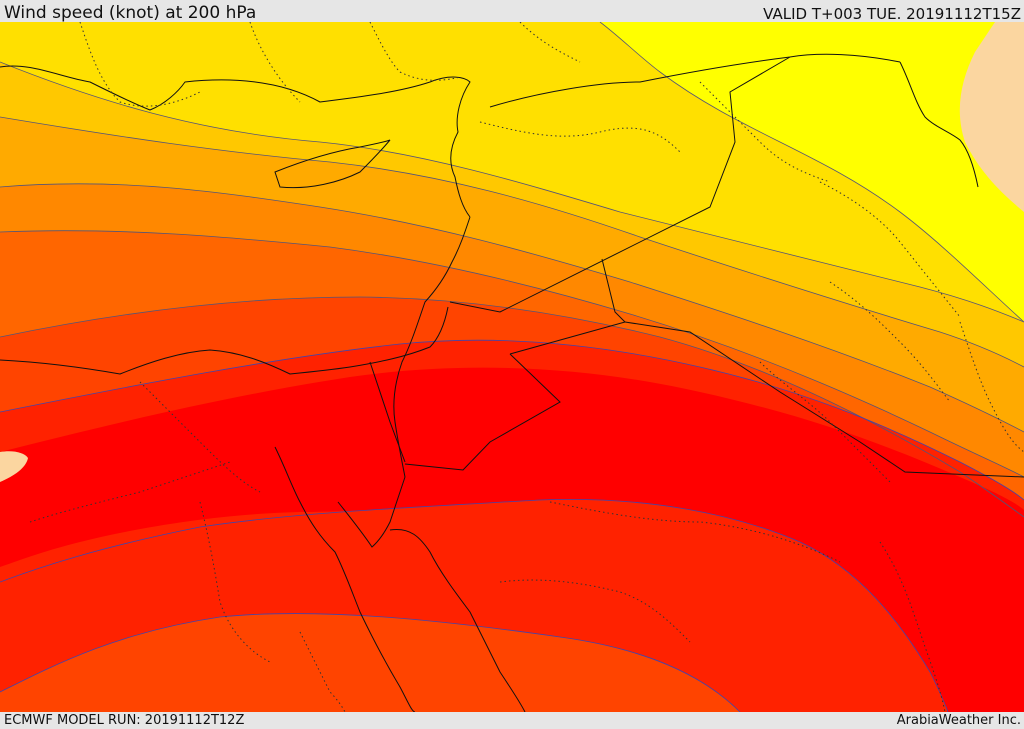 The width and height of the screenshot is (1024, 729). Describe the element at coordinates (14, 466) in the screenshot. I see `band-peach-west` at that location.